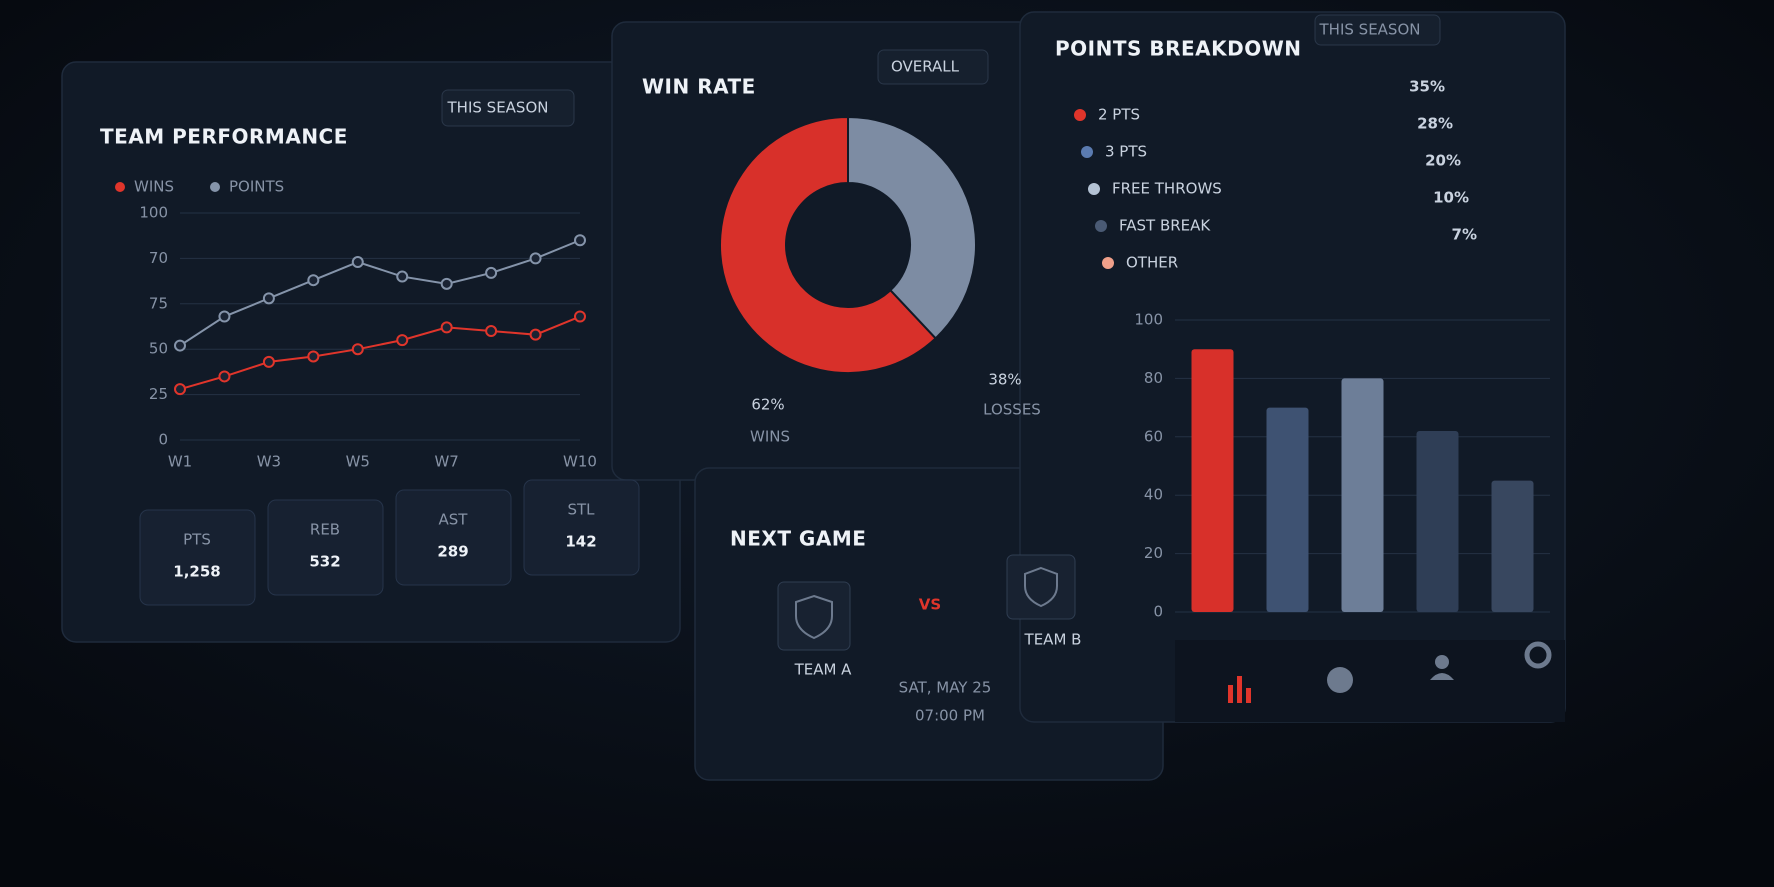 This screenshot has height=887, width=1774. I want to click on stat-value: 142, so click(580, 542).